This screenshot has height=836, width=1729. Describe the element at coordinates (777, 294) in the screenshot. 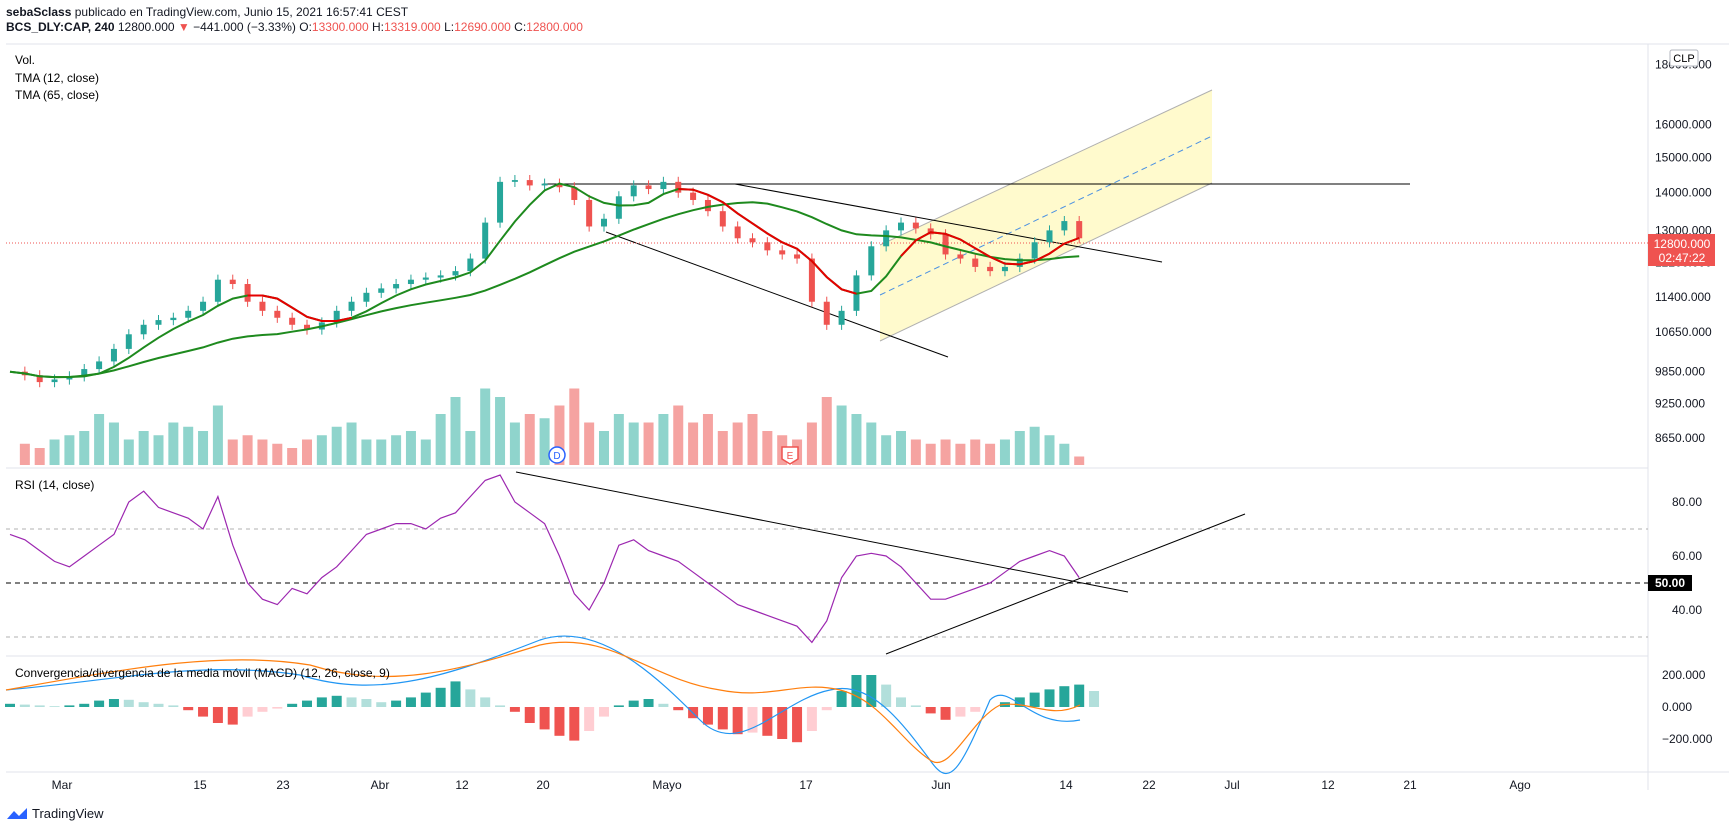

I see `lower-trendline` at that location.